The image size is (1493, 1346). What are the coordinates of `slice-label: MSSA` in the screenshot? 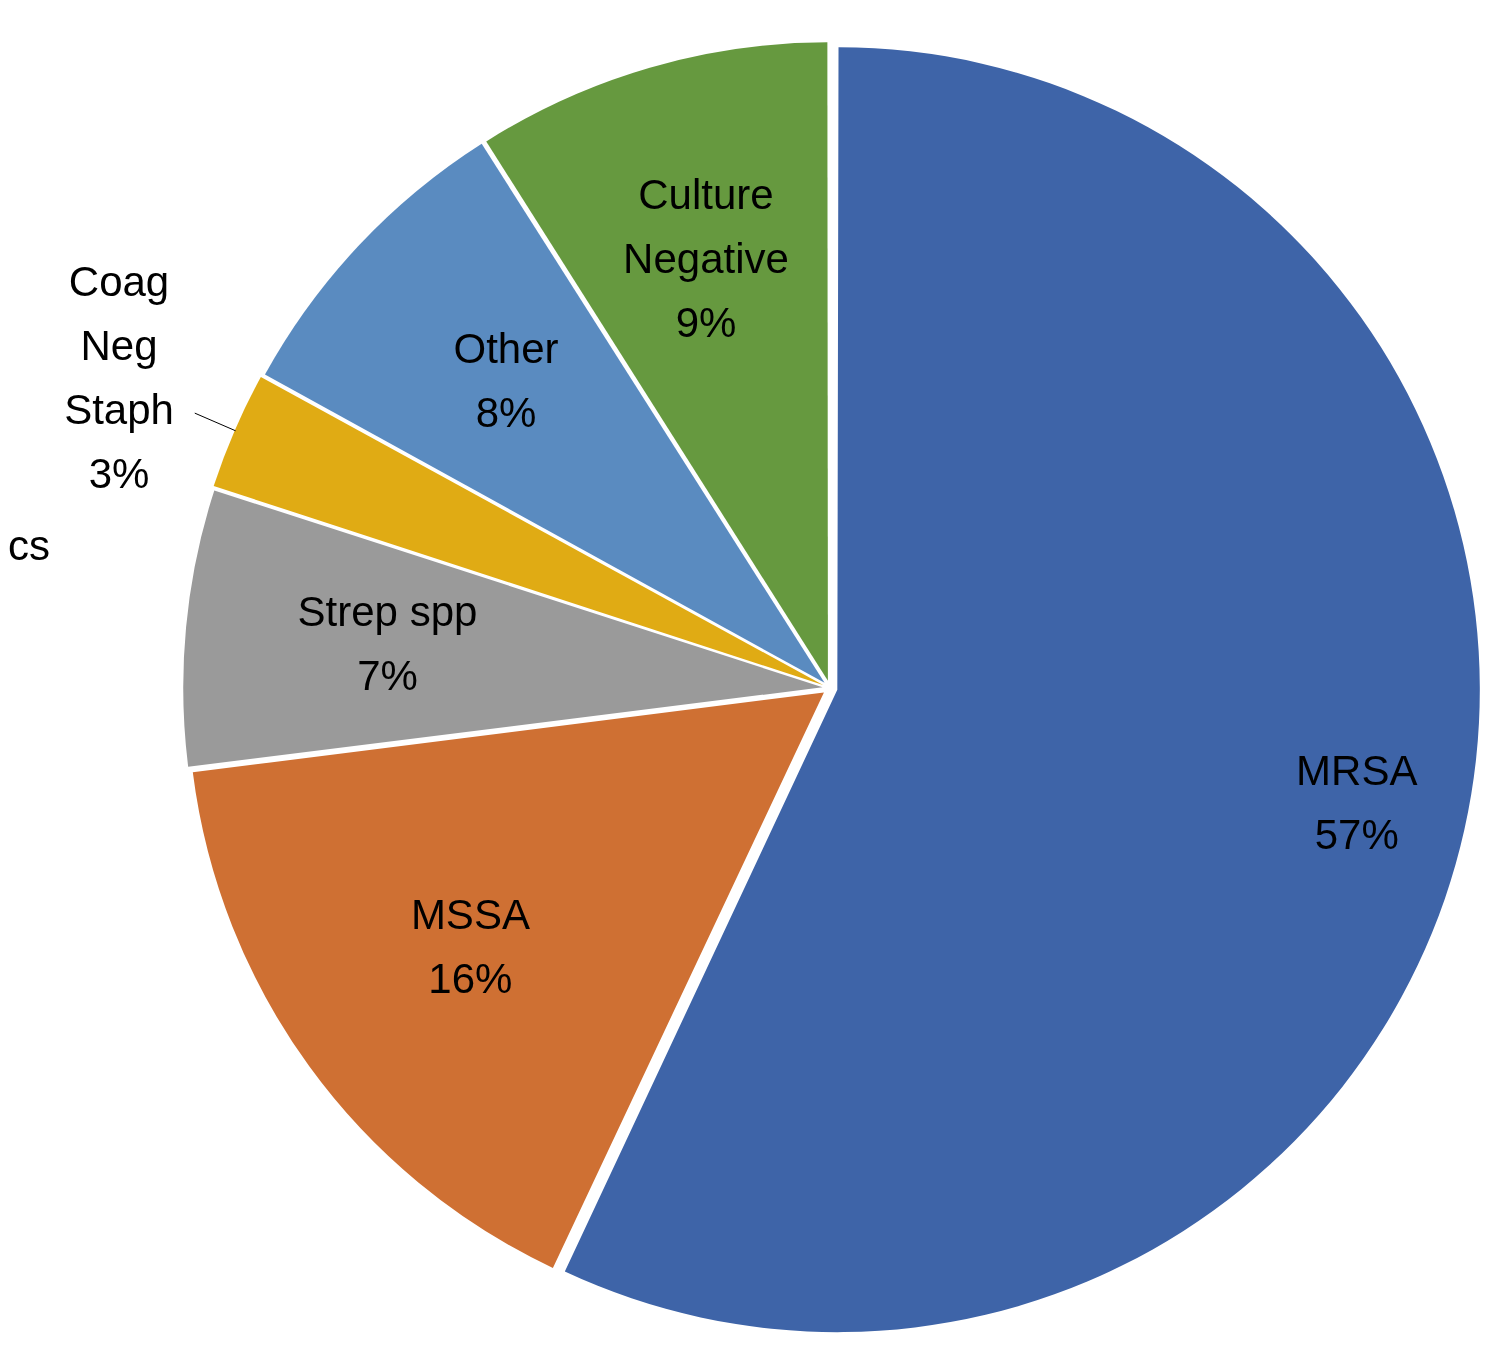 It's located at (470, 914).